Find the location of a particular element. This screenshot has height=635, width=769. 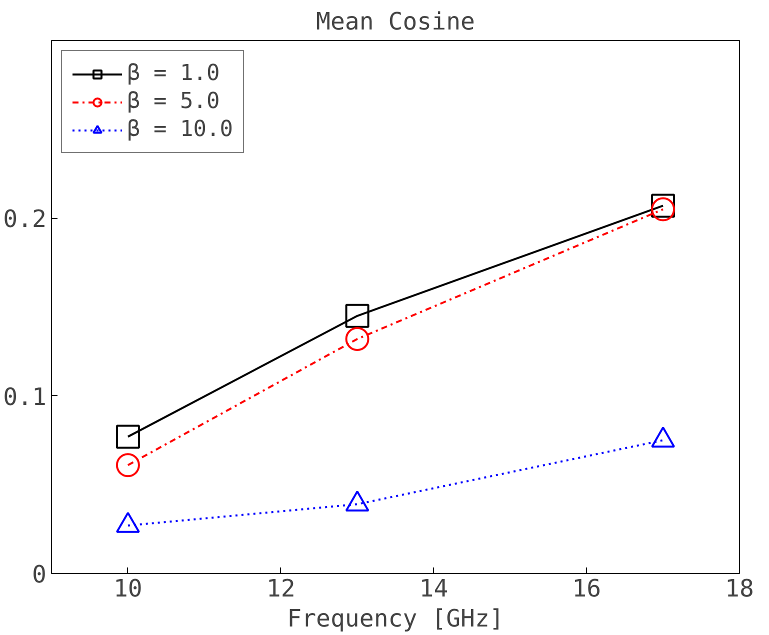

x-tick-label: 10 is located at coordinates (127, 588).